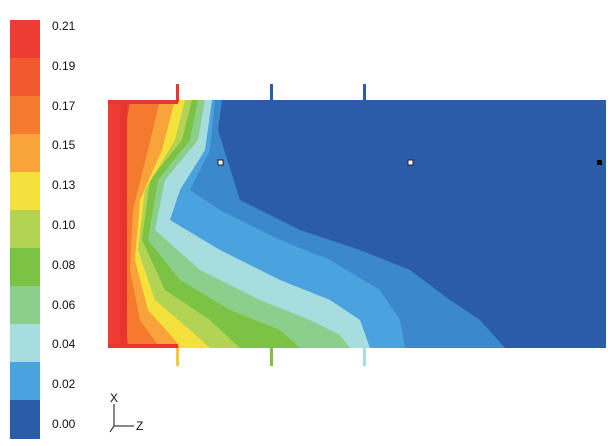 Image resolution: width=608 pixels, height=446 pixels. What do you see at coordinates (64, 65) in the screenshot?
I see `colorbar-tick-label: 0.19` at bounding box center [64, 65].